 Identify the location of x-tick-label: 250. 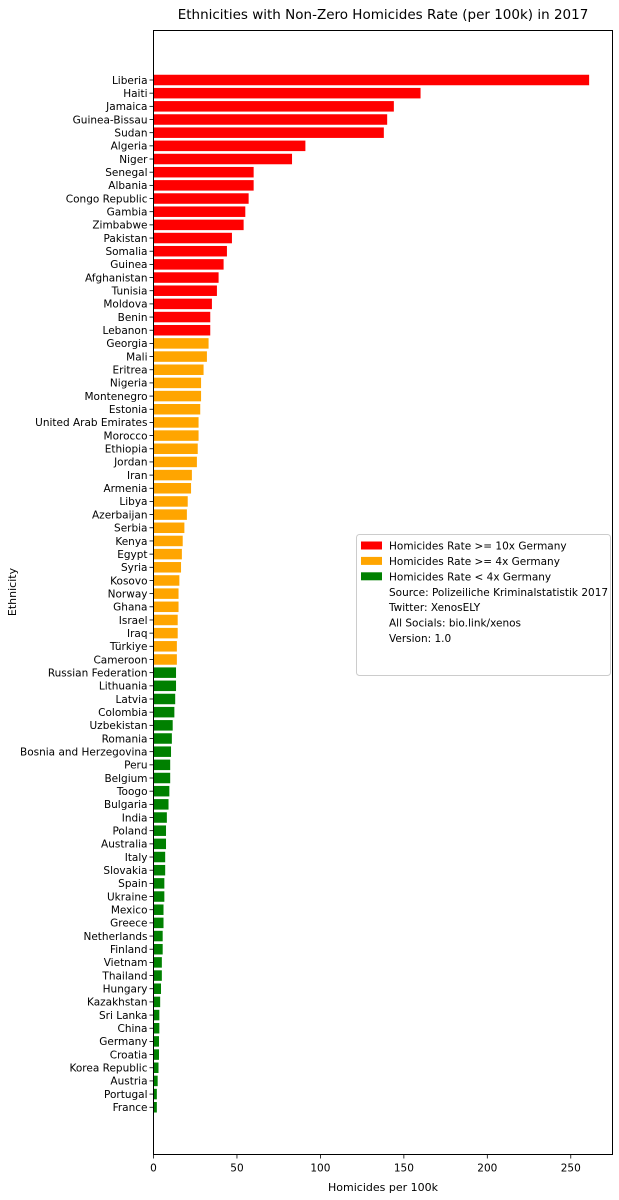
(571, 1169).